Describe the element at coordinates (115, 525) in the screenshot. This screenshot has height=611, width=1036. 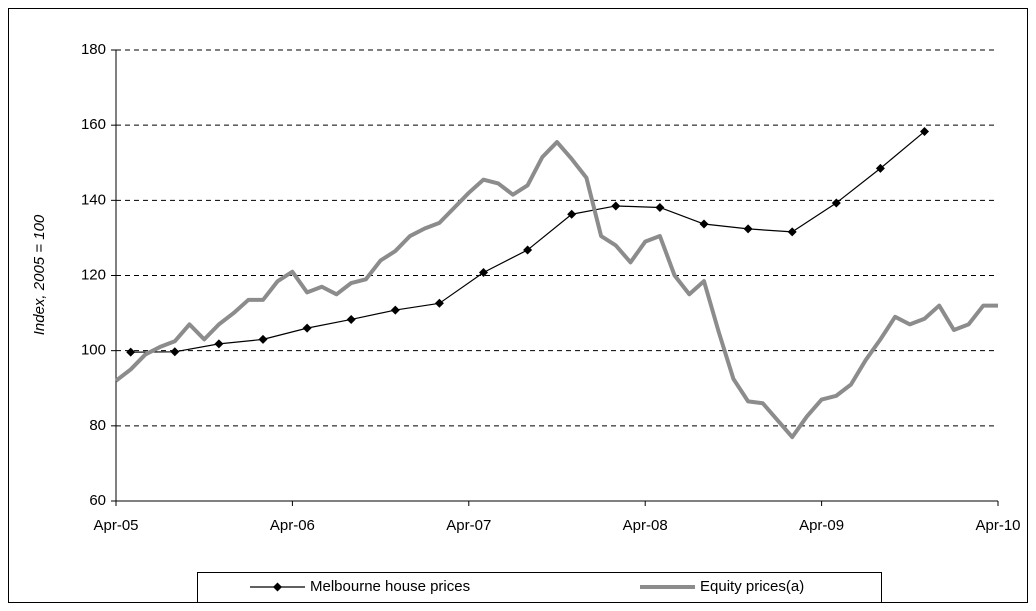
I see `x-tick-label: Apr-05` at that location.